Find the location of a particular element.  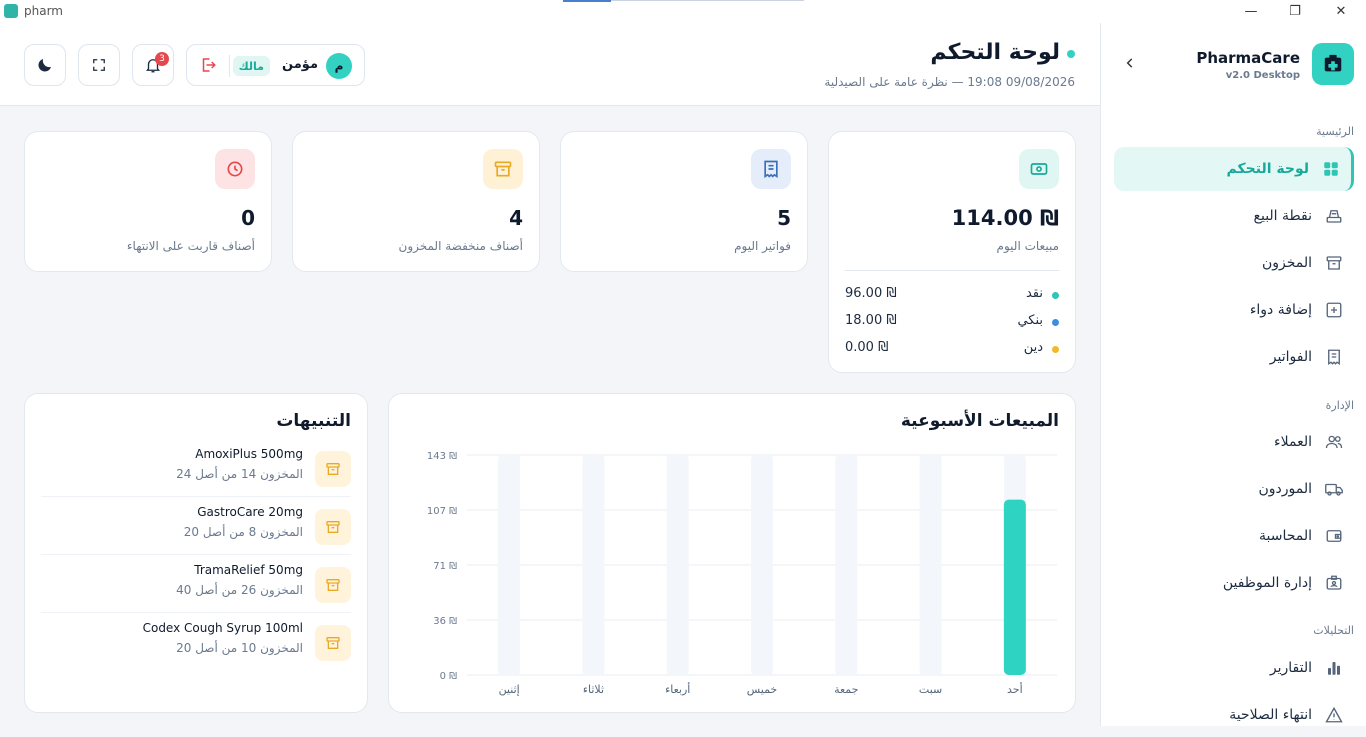

x-tick-label: أحد is located at coordinates (1015, 689).